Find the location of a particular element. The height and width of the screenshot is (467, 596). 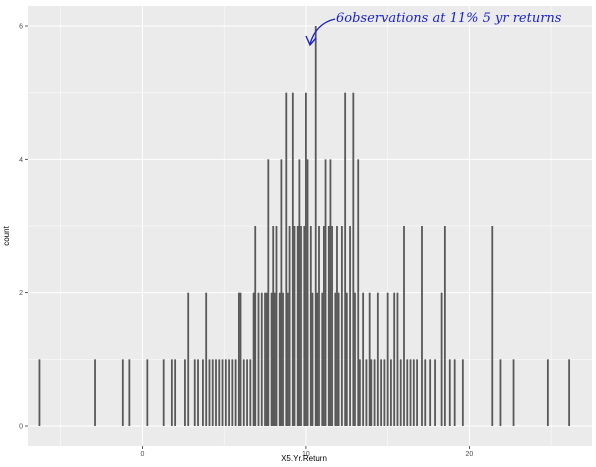

y-tick-label: 0 is located at coordinates (21, 427).